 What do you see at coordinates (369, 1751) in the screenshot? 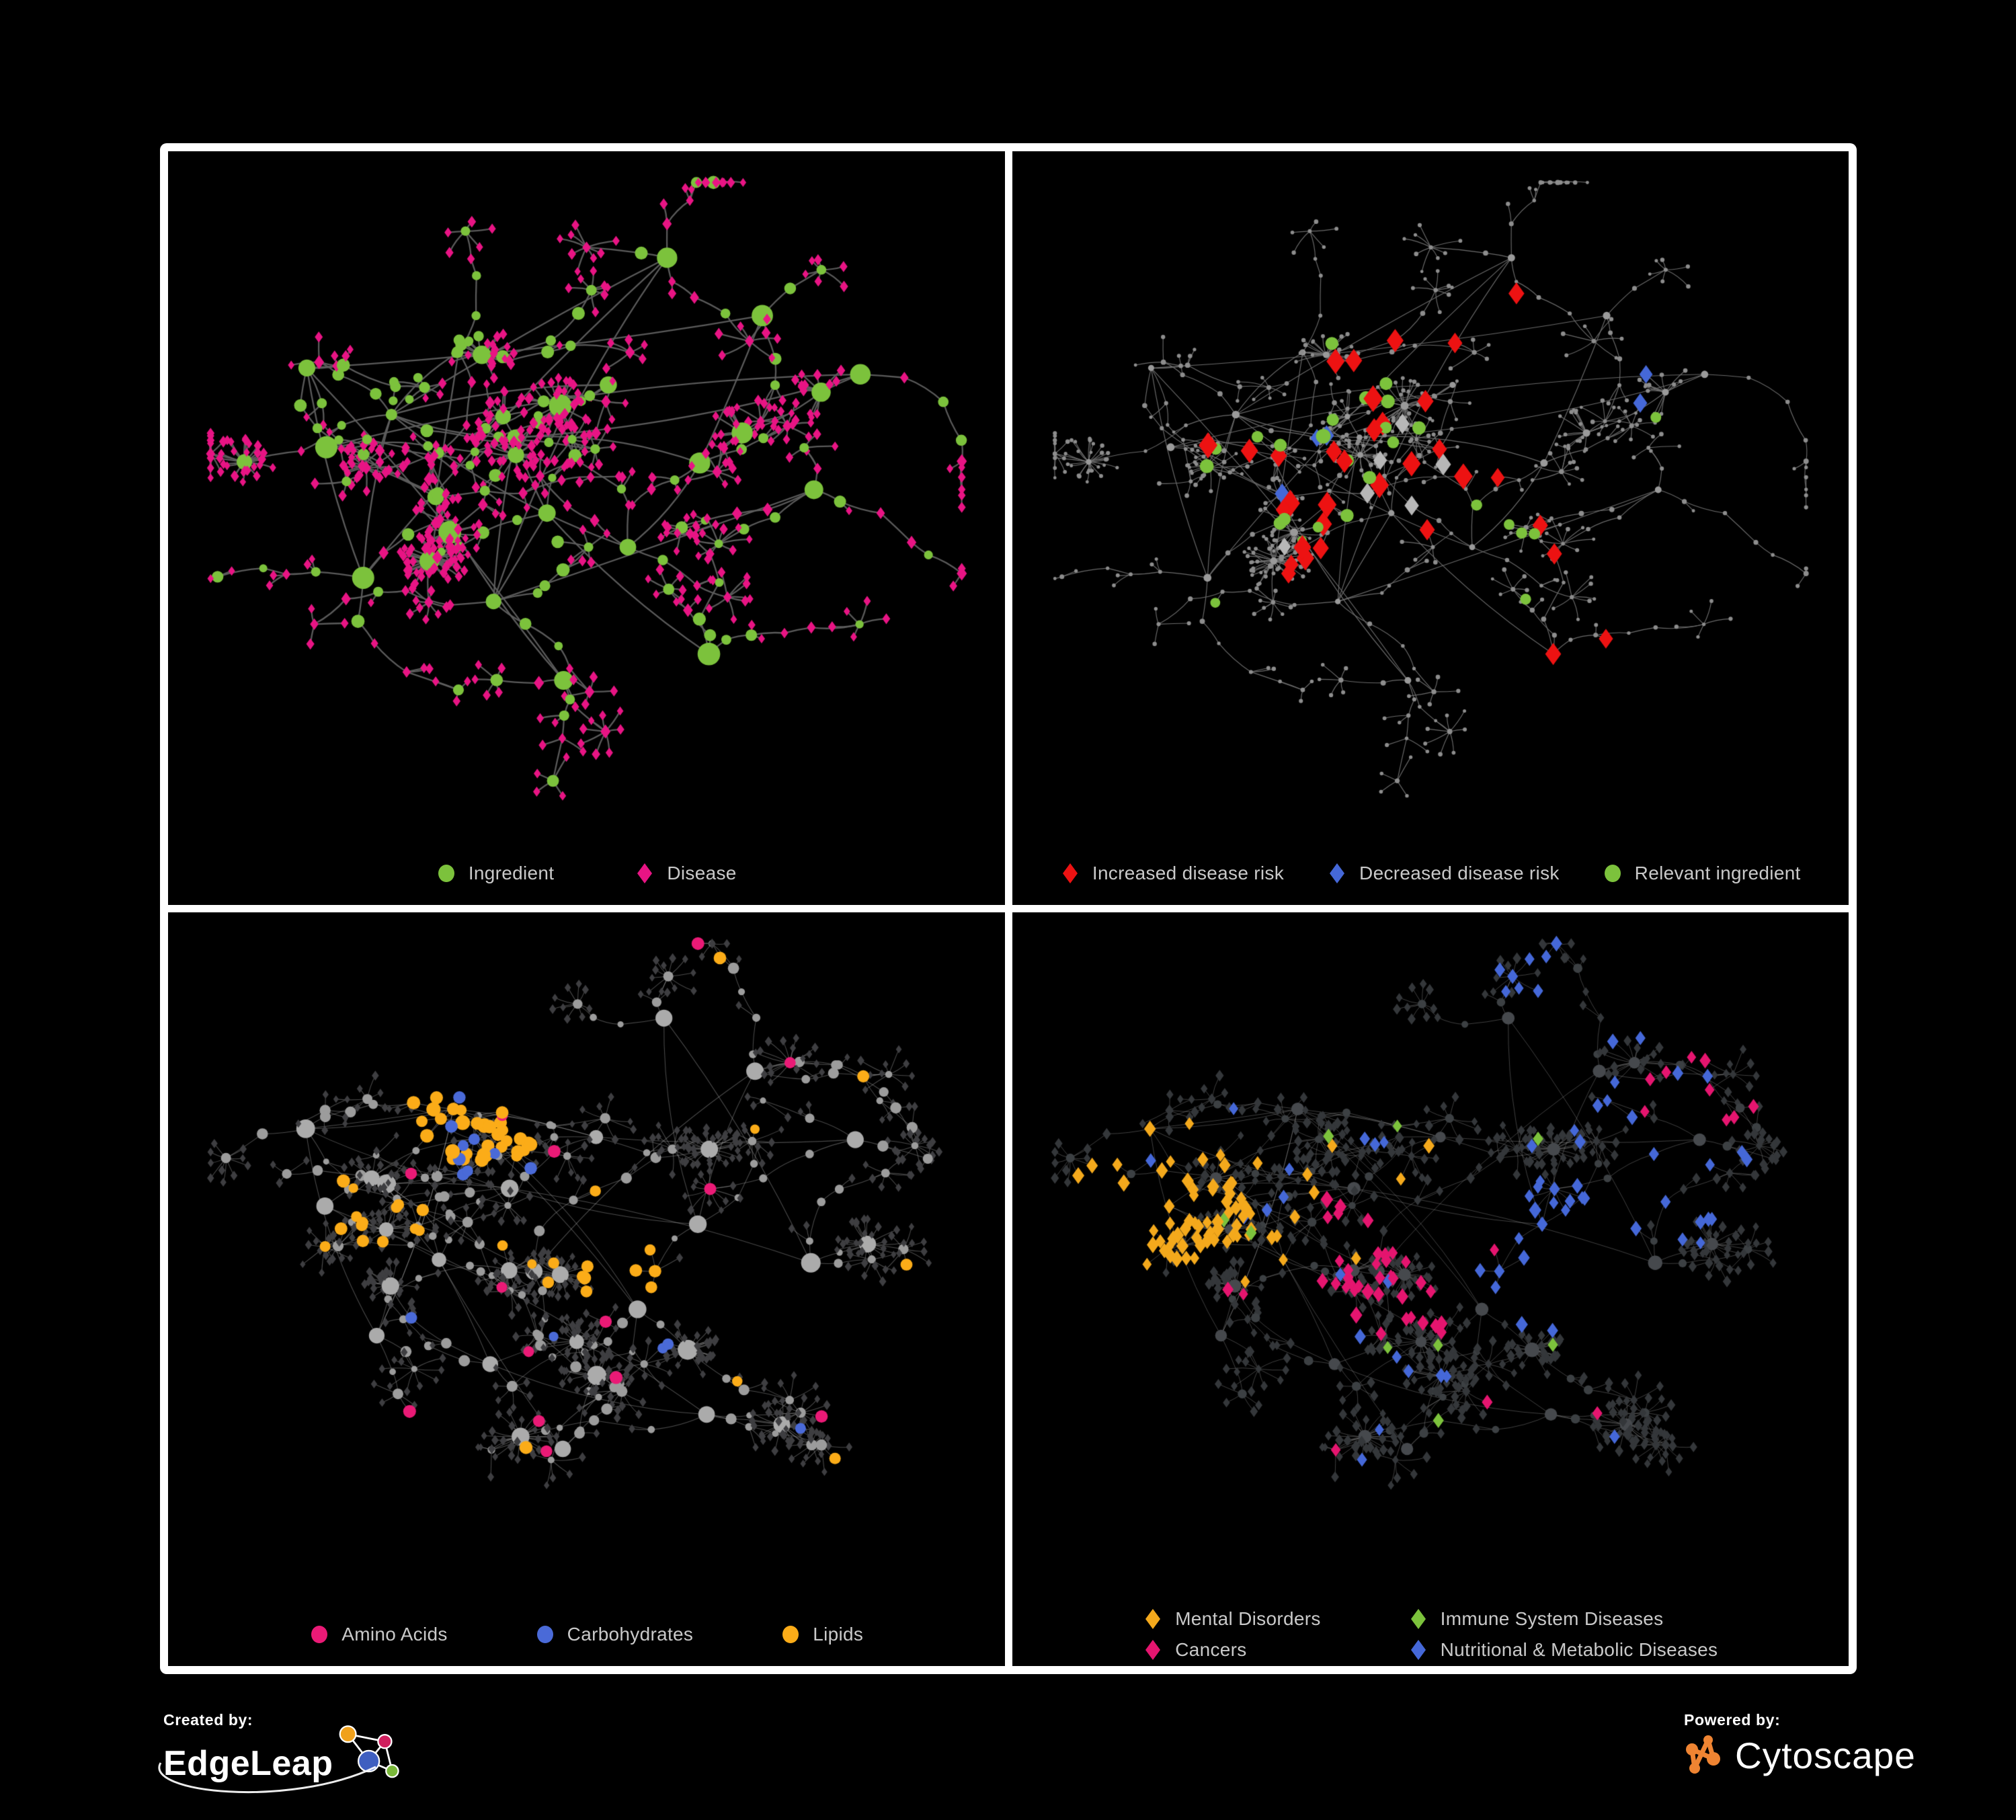
I see `edgeleap-logo-icon` at bounding box center [369, 1751].